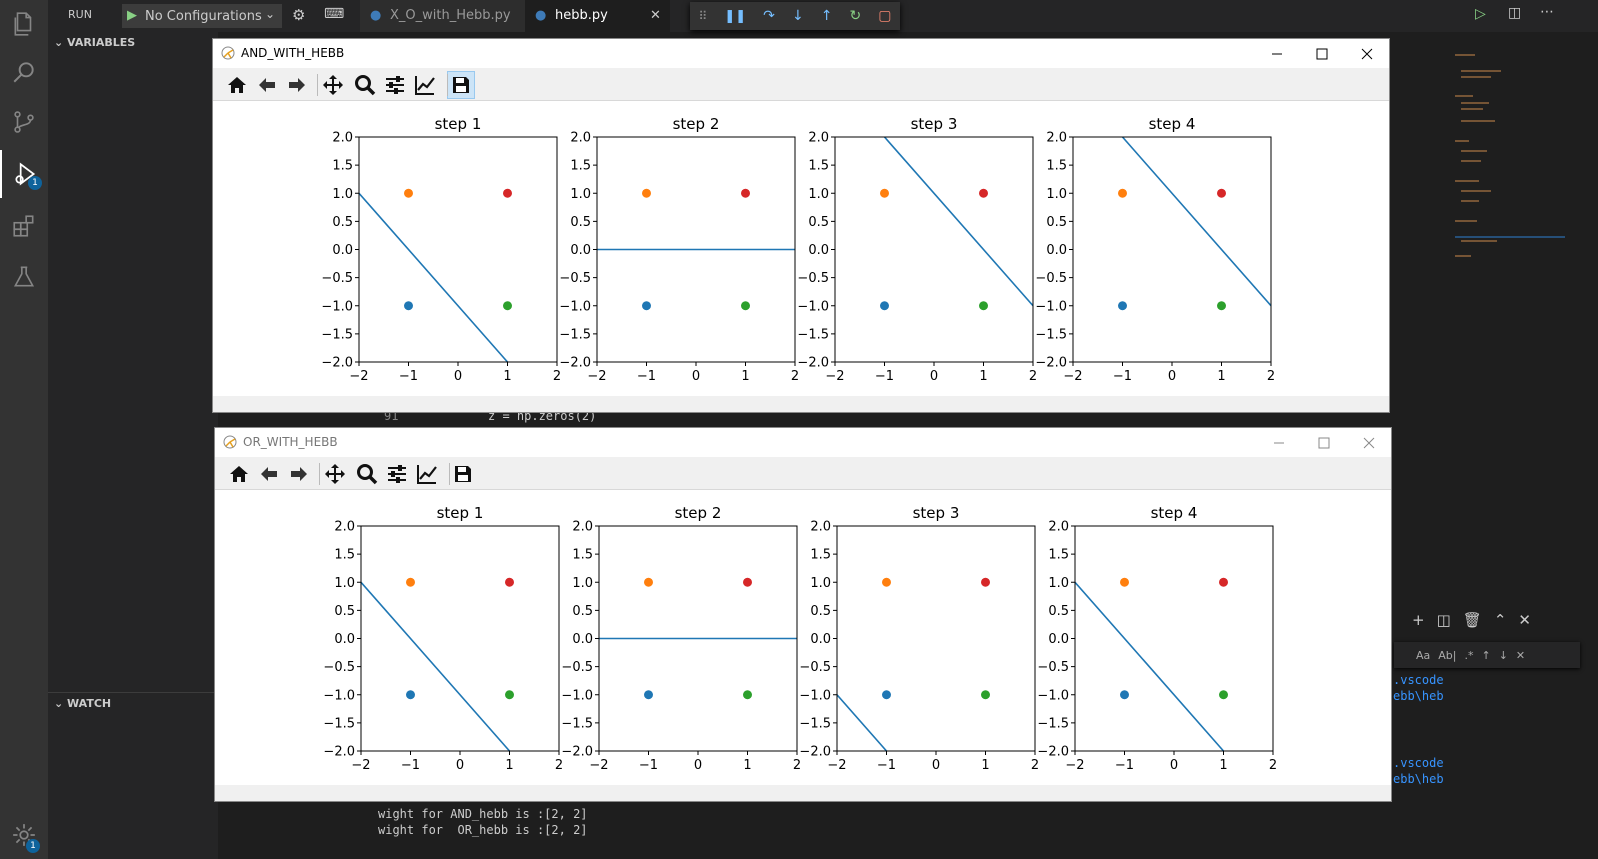 This screenshot has height=859, width=1598. Describe the element at coordinates (1423, 655) in the screenshot. I see `match-case-icon: Aa` at that location.